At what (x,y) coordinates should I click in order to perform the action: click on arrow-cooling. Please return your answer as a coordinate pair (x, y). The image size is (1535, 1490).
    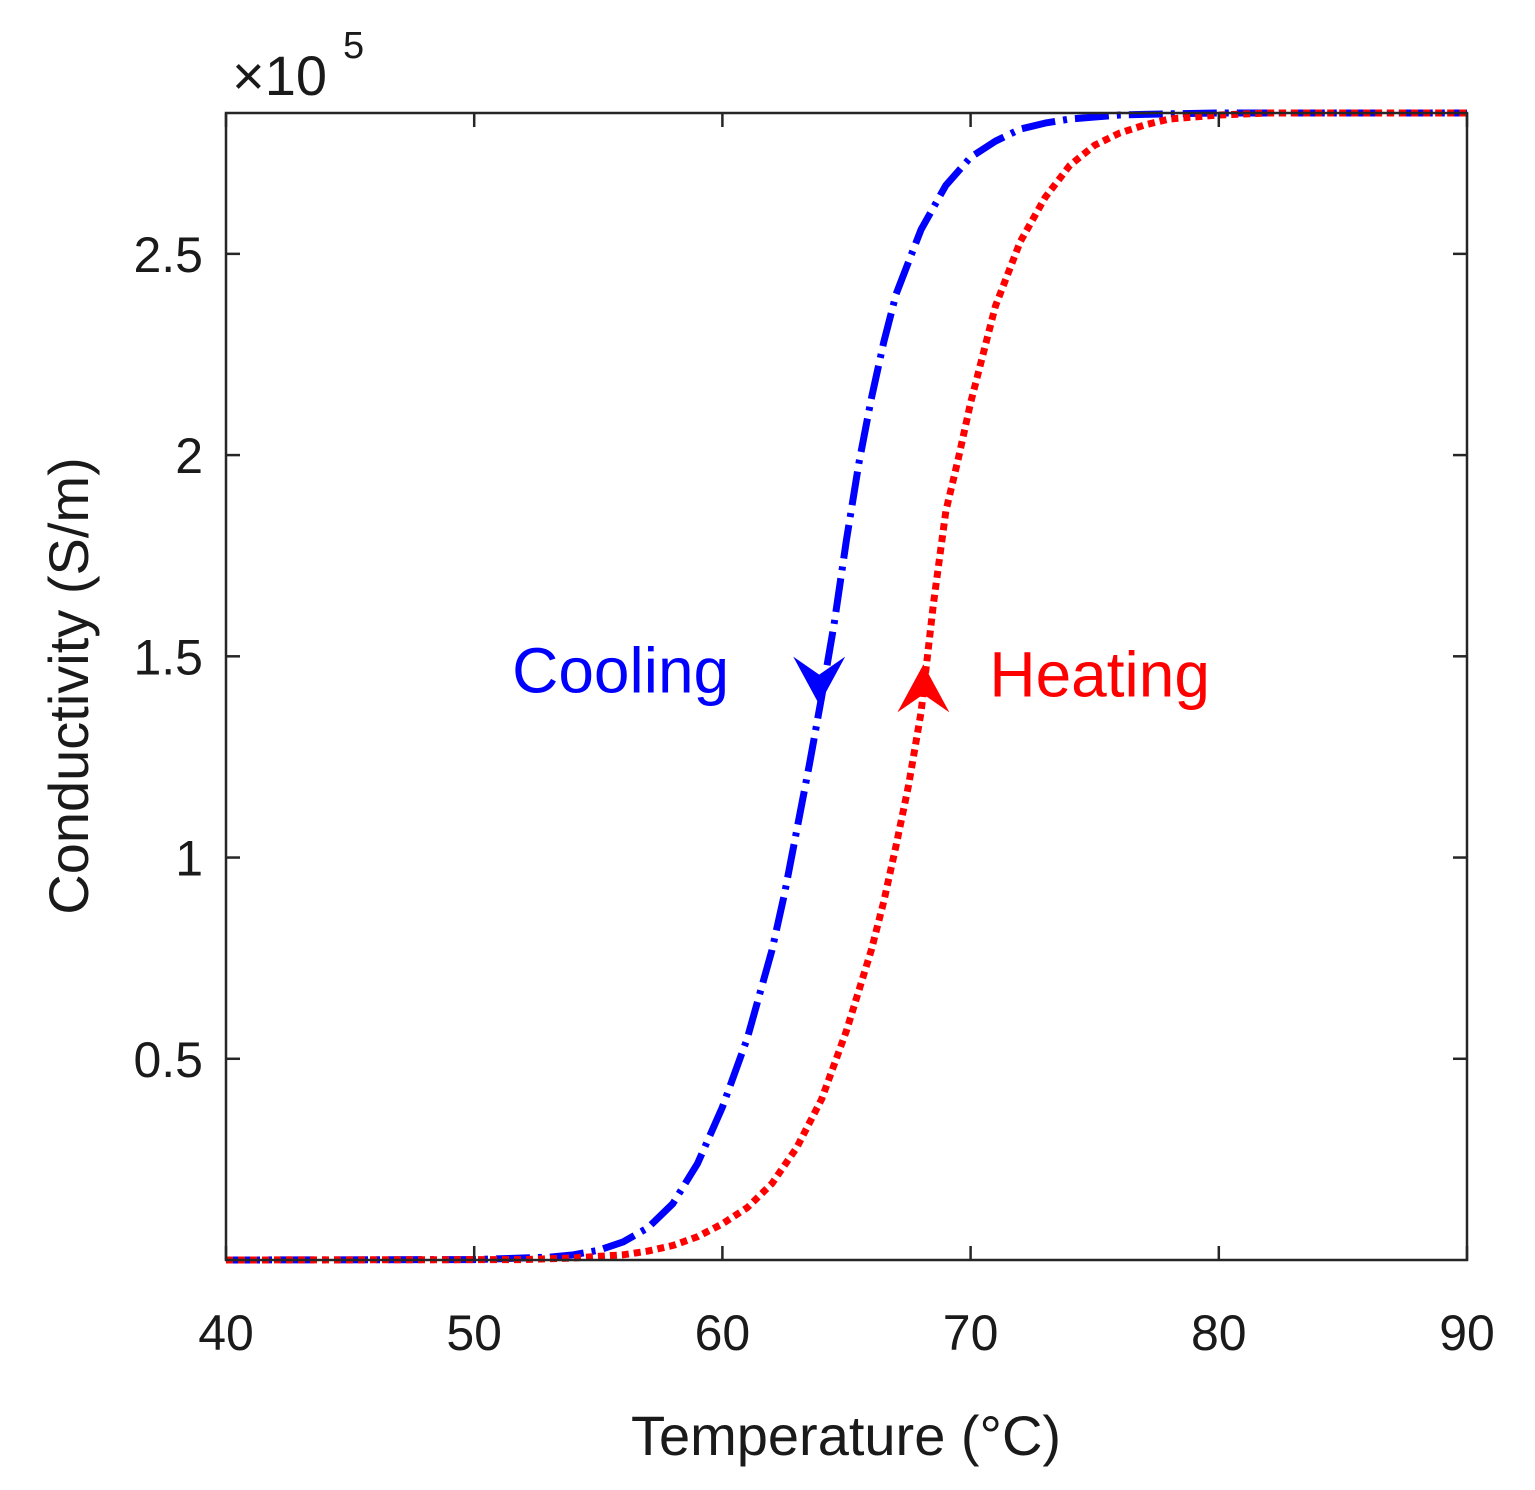
    Looking at the image, I should click on (819, 680).